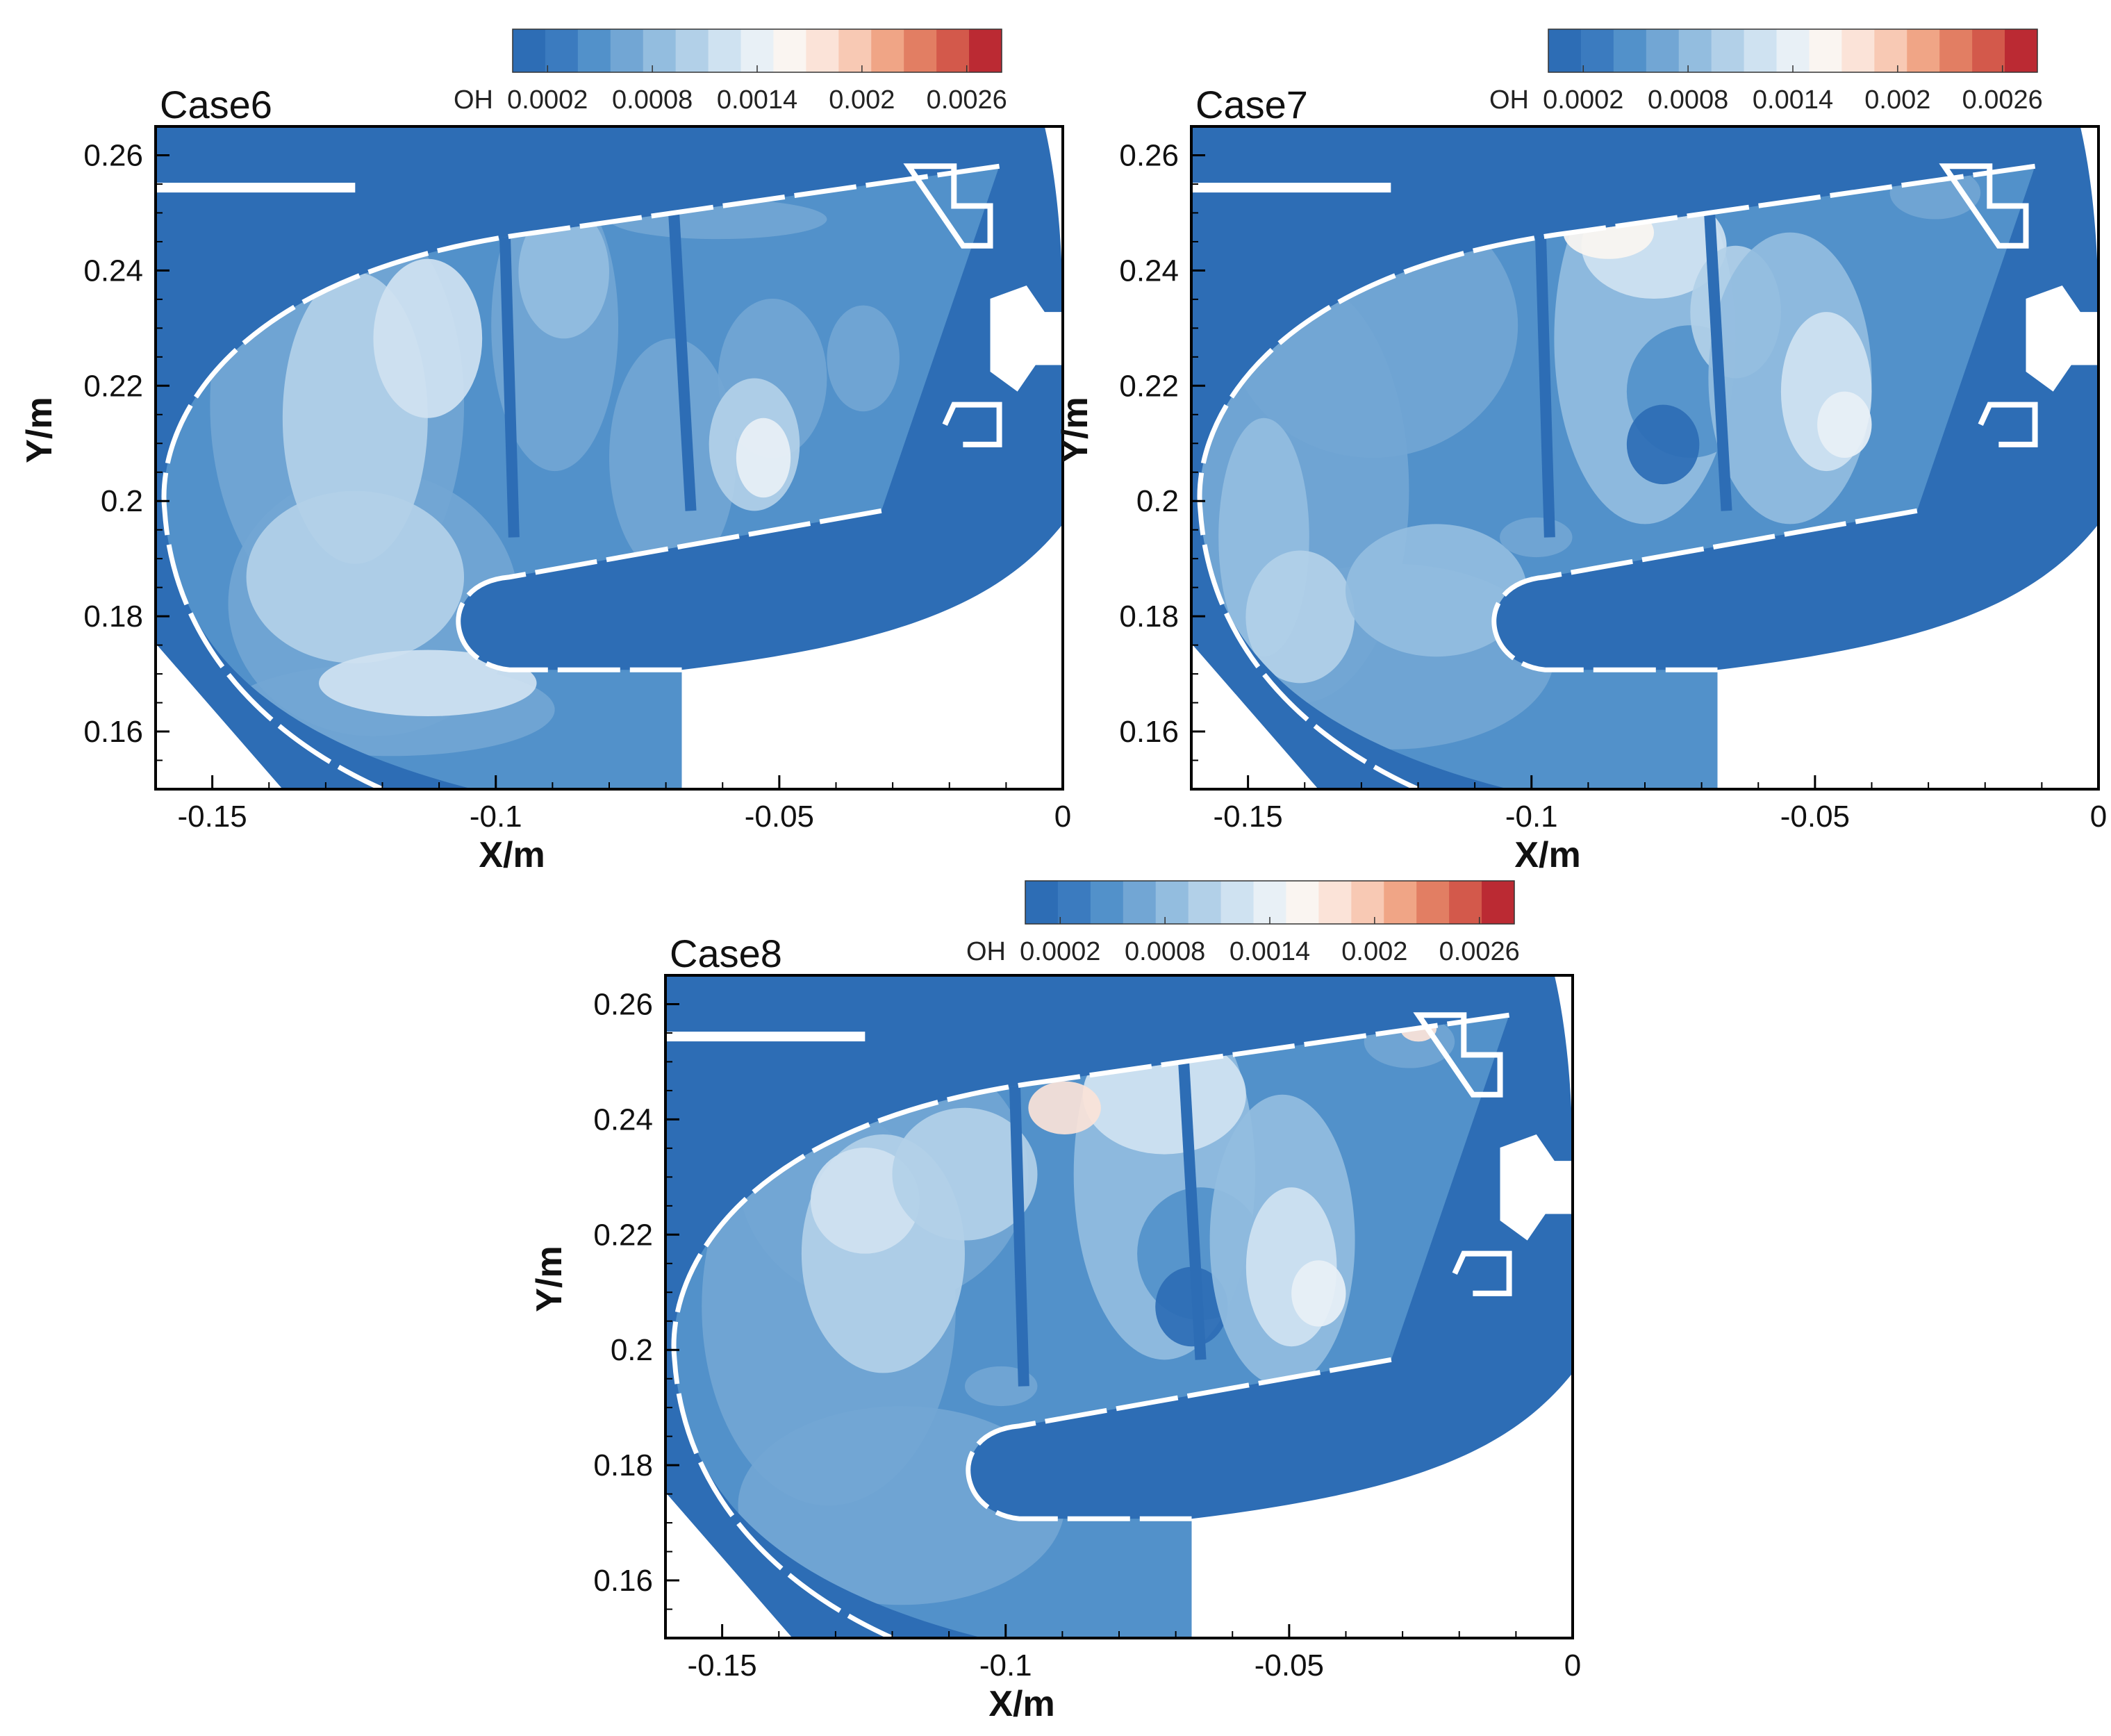 This screenshot has height=1736, width=2111. What do you see at coordinates (2002, 100) in the screenshot?
I see `colorbar-tick-label: 0.0026` at bounding box center [2002, 100].